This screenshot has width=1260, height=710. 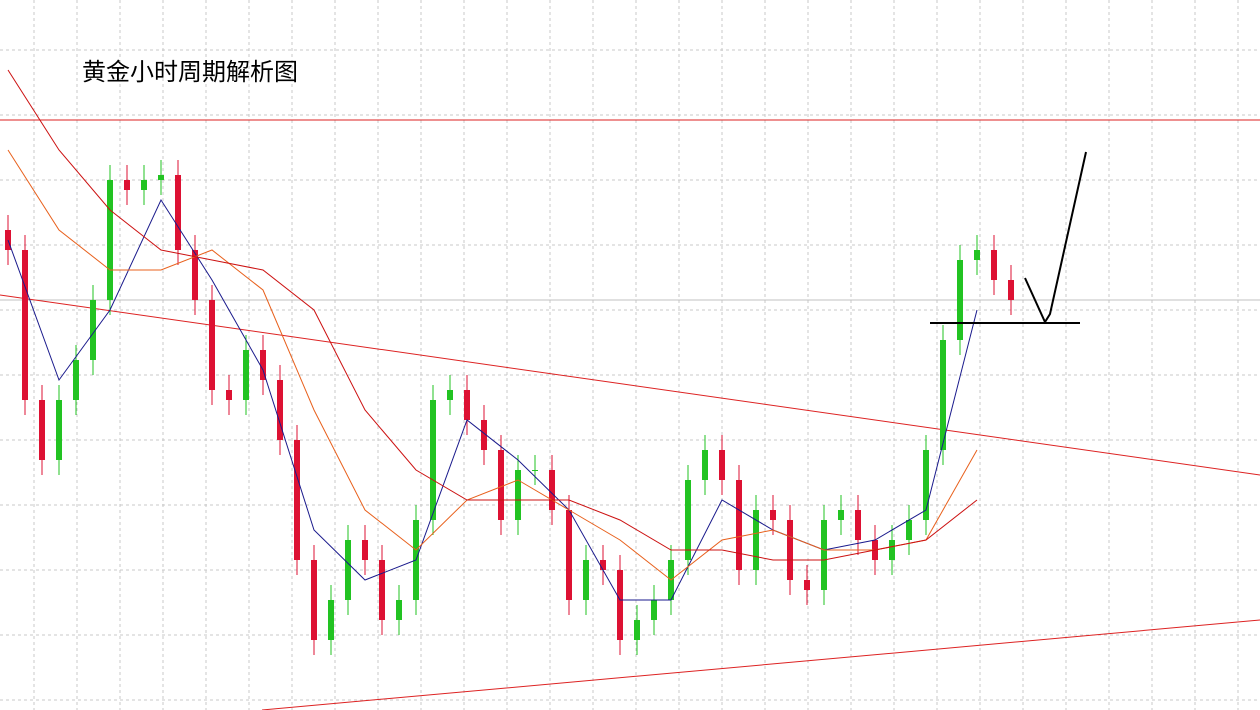 I want to click on chart-title: 黄金小时周期解析图, so click(x=190, y=72).